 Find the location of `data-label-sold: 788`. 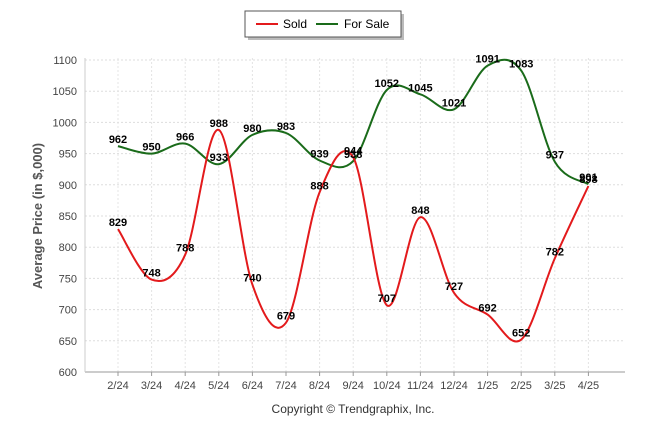

data-label-sold: 788 is located at coordinates (185, 249).